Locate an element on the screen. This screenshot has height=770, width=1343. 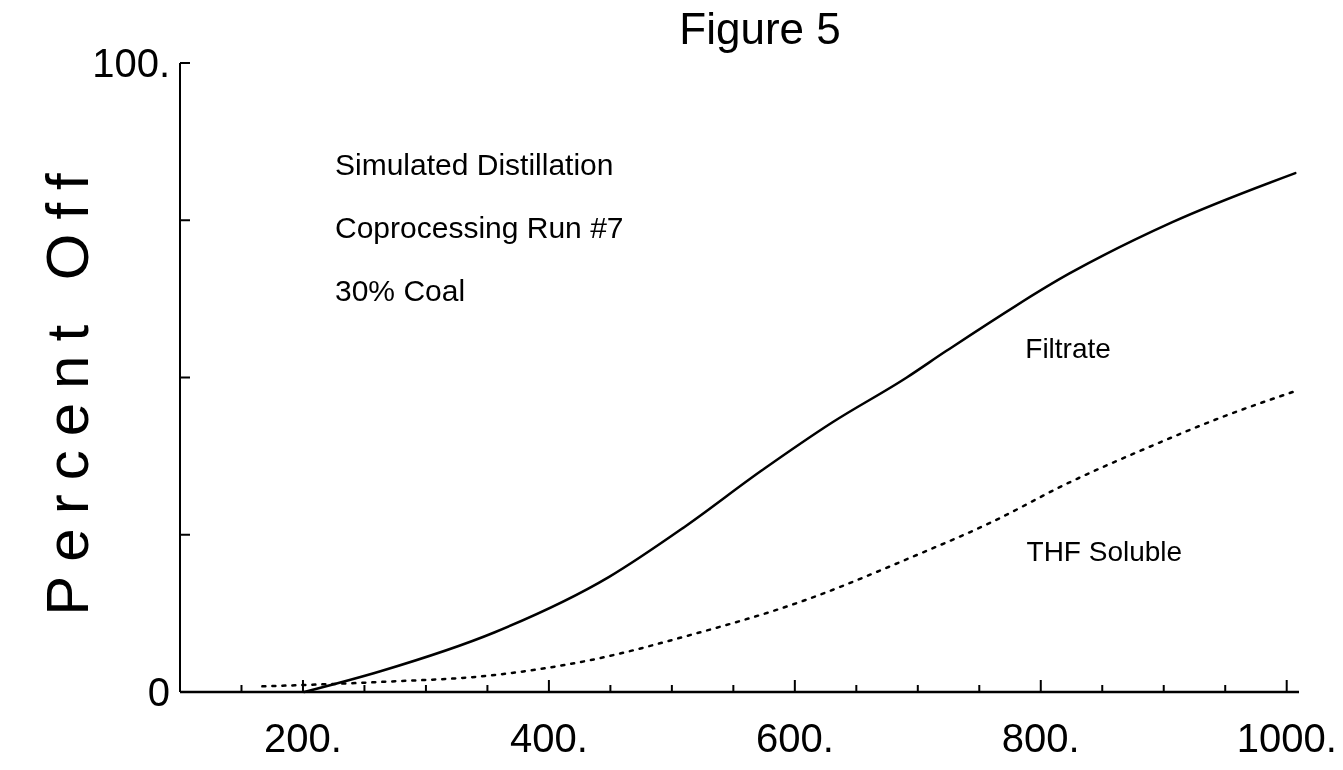
x-tick-label: 600. is located at coordinates (794, 738).